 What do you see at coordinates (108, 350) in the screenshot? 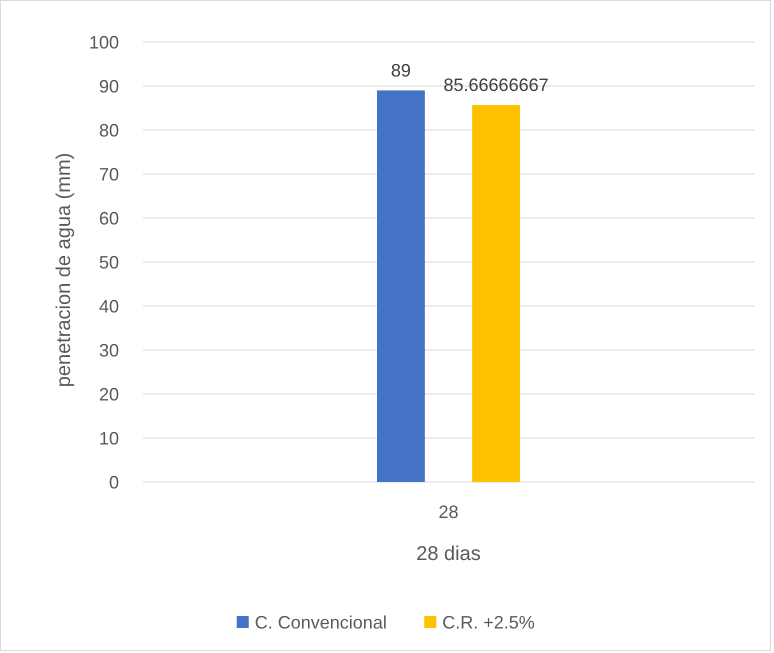
I see `y-tick-label: 30` at bounding box center [108, 350].